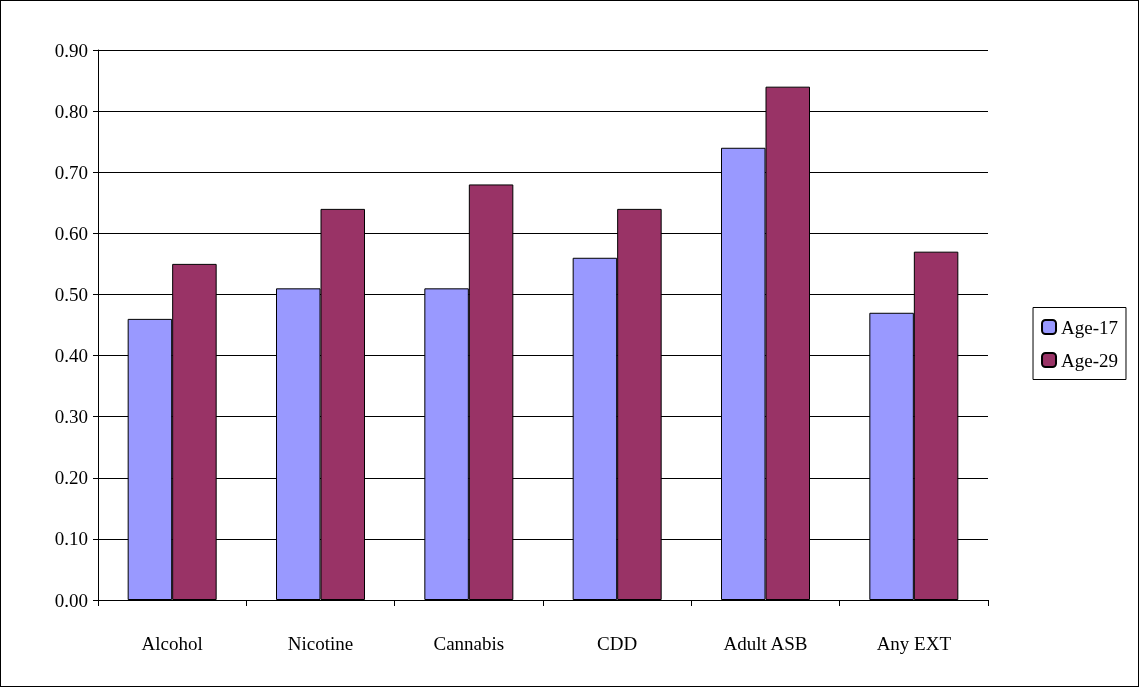 The width and height of the screenshot is (1139, 687). Describe the element at coordinates (1089, 360) in the screenshot. I see `legend-label: Age-29` at that location.